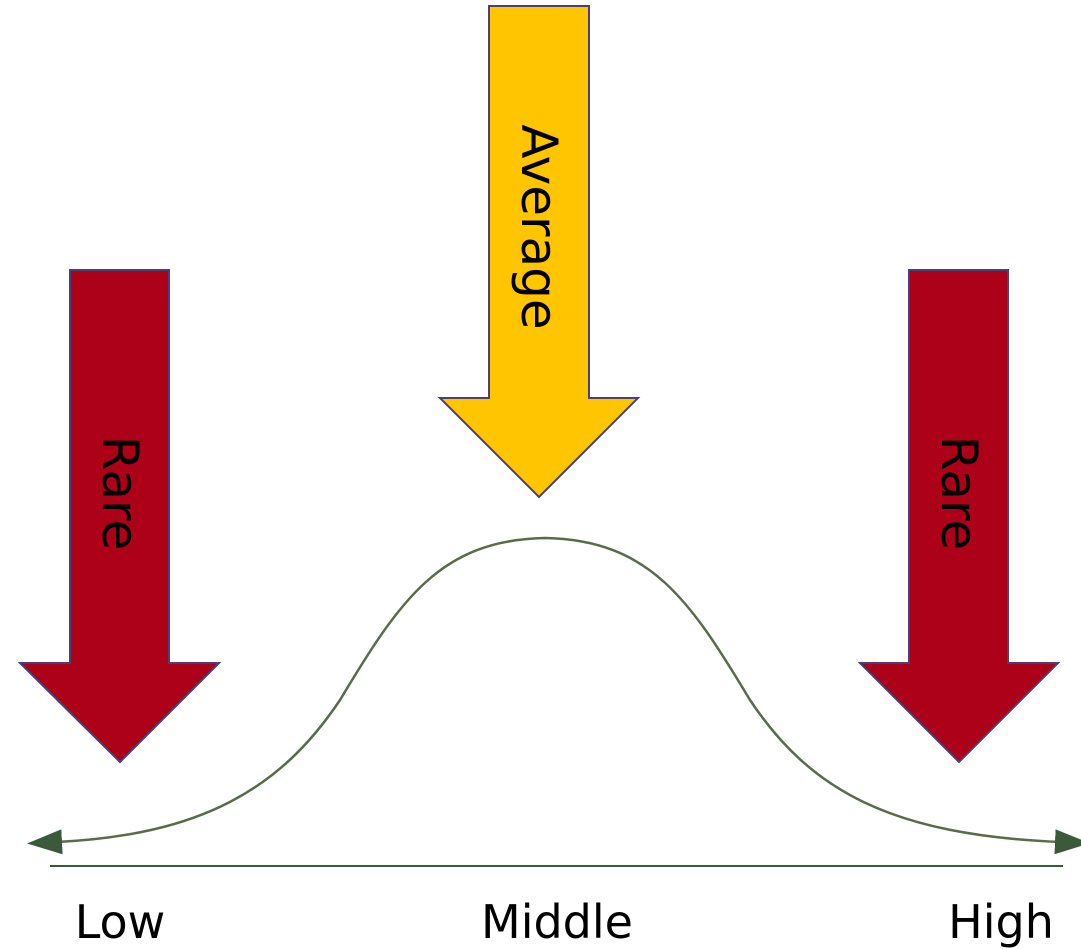  What do you see at coordinates (120, 922) in the screenshot?
I see `axis-label-low: Low` at bounding box center [120, 922].